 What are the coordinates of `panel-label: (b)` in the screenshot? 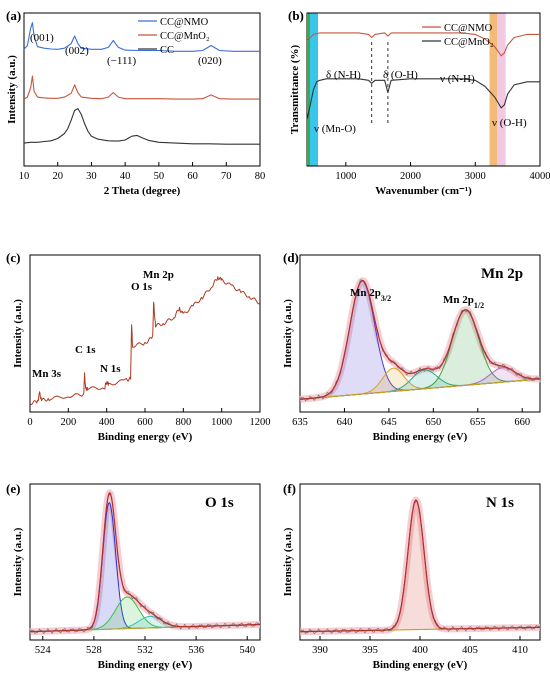 It's located at (296, 15).